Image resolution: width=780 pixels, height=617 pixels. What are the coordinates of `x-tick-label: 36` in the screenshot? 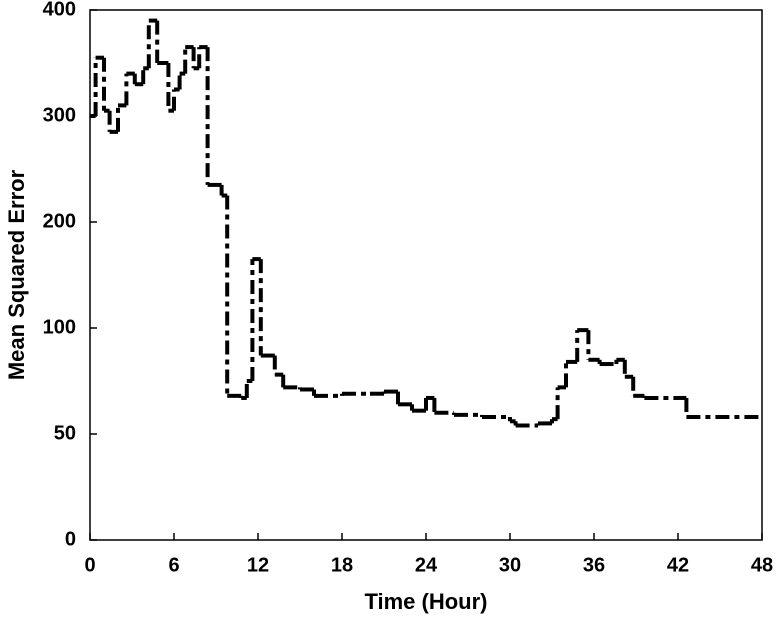 It's located at (594, 565).